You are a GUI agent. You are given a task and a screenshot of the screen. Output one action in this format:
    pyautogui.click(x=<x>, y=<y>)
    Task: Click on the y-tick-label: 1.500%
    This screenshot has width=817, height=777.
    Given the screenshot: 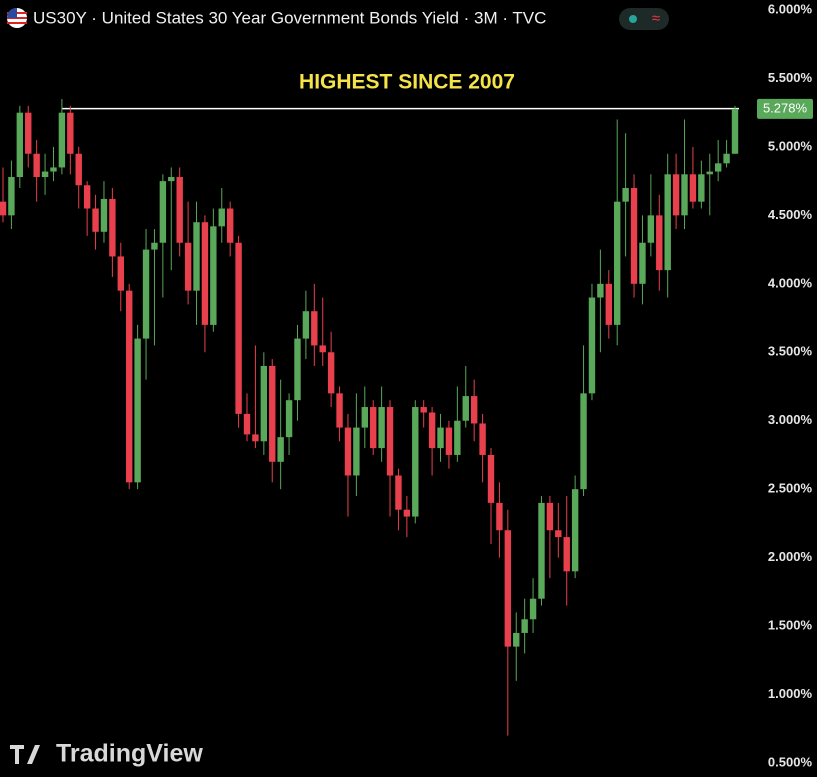 What is the action you would take?
    pyautogui.click(x=790, y=625)
    